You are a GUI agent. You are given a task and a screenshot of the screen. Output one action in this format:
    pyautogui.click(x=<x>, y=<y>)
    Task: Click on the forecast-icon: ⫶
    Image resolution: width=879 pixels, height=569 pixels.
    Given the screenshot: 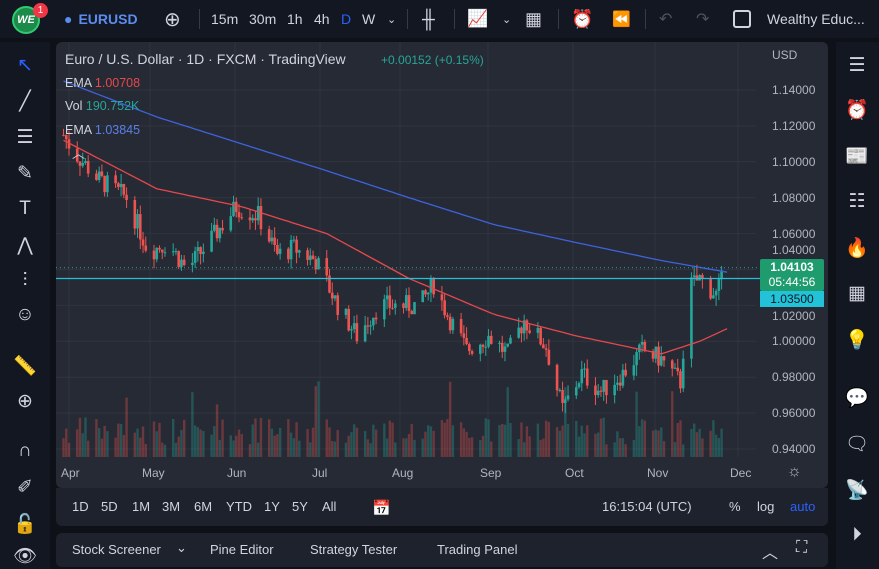 What is the action you would take?
    pyautogui.click(x=25, y=280)
    